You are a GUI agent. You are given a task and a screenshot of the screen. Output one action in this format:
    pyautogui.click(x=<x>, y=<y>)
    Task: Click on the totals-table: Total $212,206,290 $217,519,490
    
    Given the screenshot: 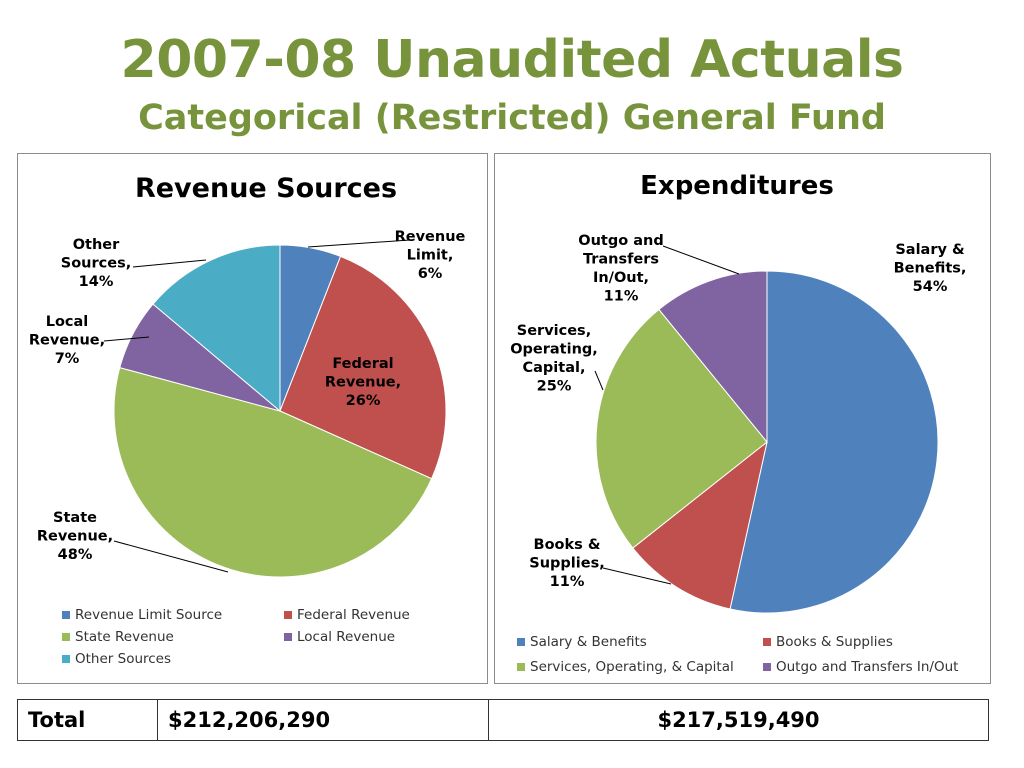 What is the action you would take?
    pyautogui.click(x=503, y=720)
    